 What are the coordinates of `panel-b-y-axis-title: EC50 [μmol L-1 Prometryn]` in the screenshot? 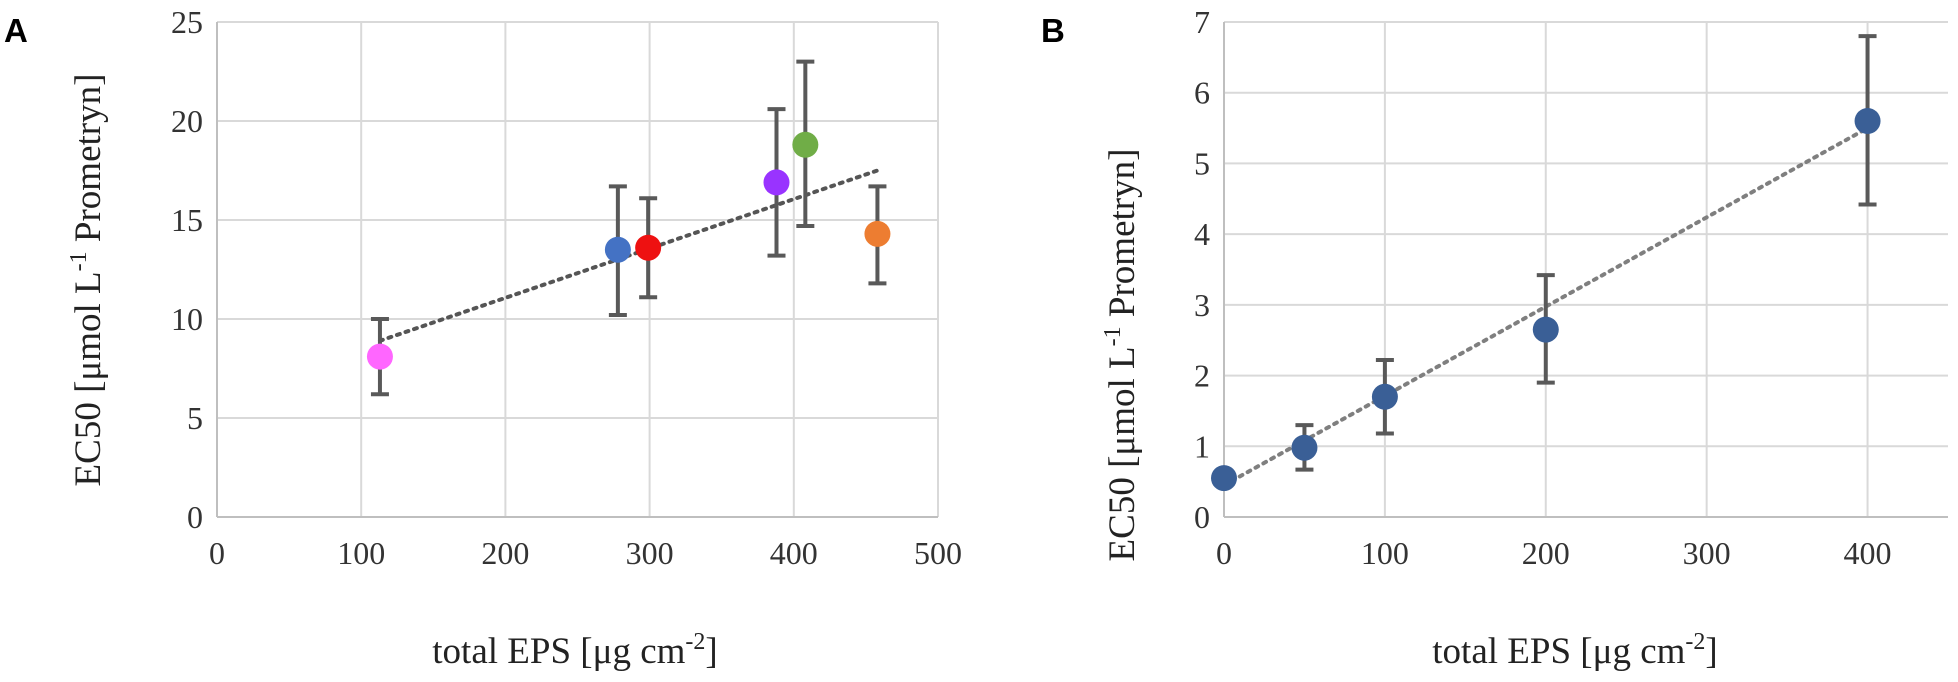 It's located at (1121, 355).